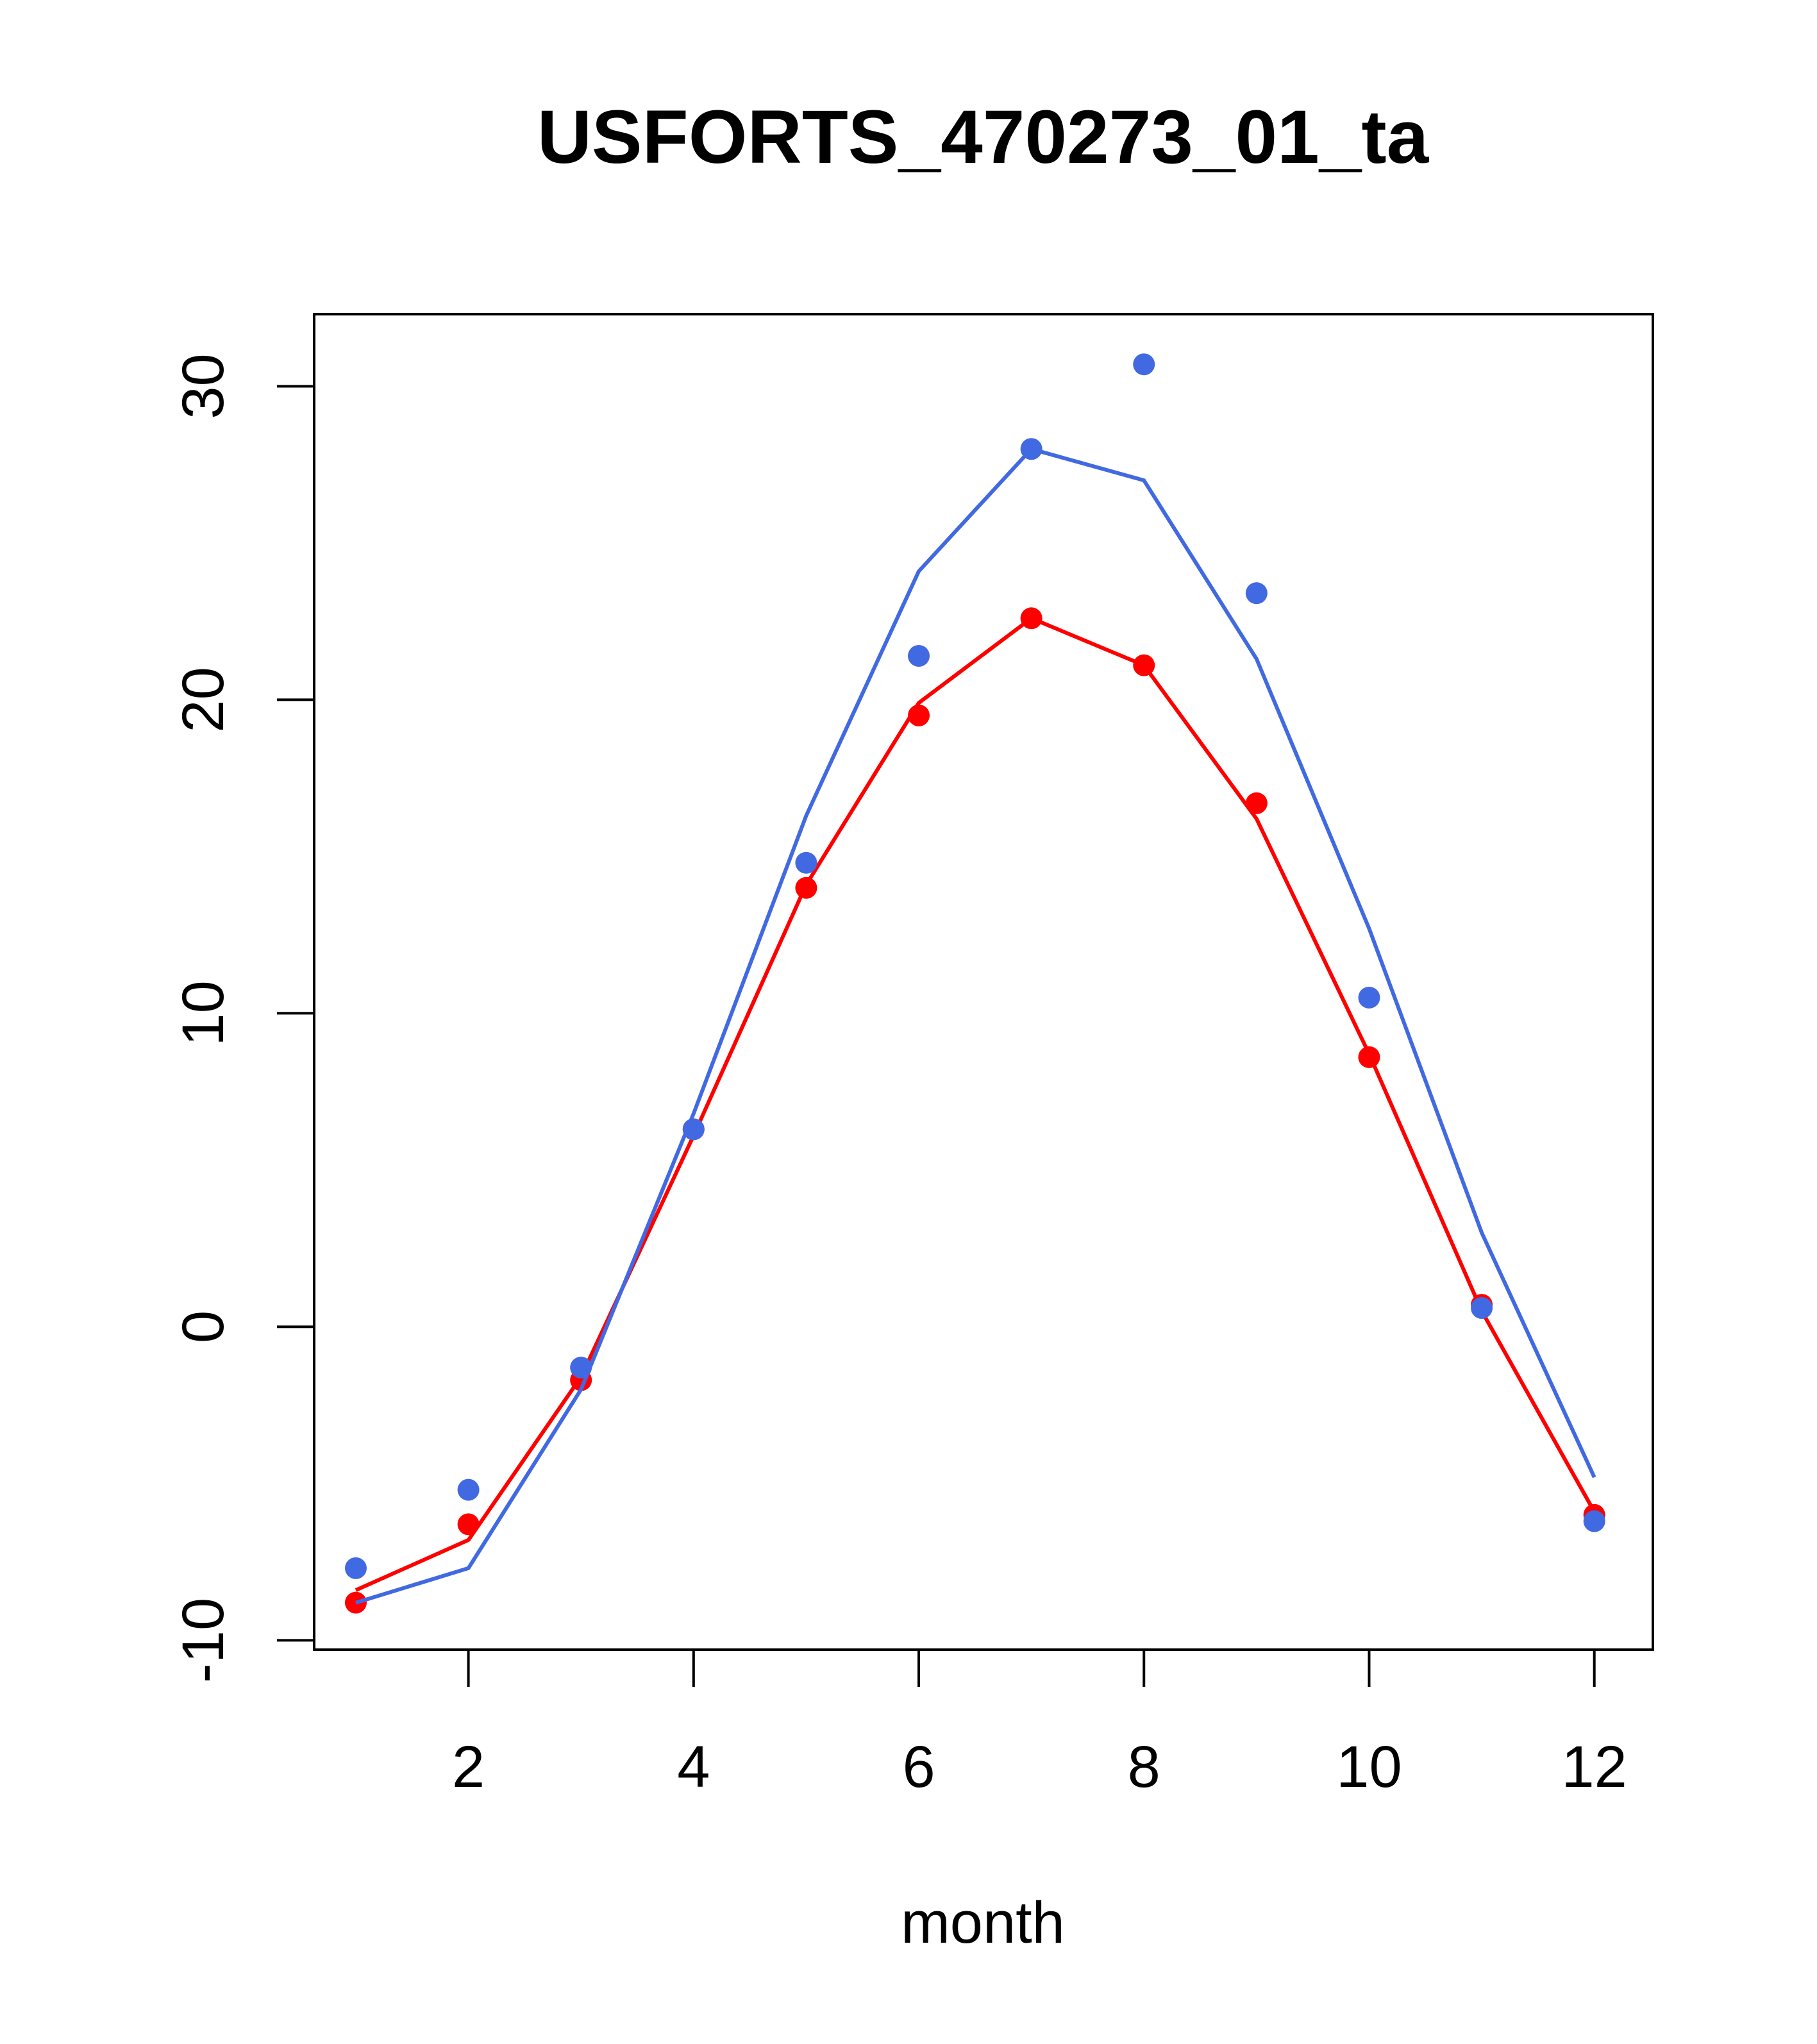  Describe the element at coordinates (983, 1923) in the screenshot. I see `x-axis-label: month` at that location.